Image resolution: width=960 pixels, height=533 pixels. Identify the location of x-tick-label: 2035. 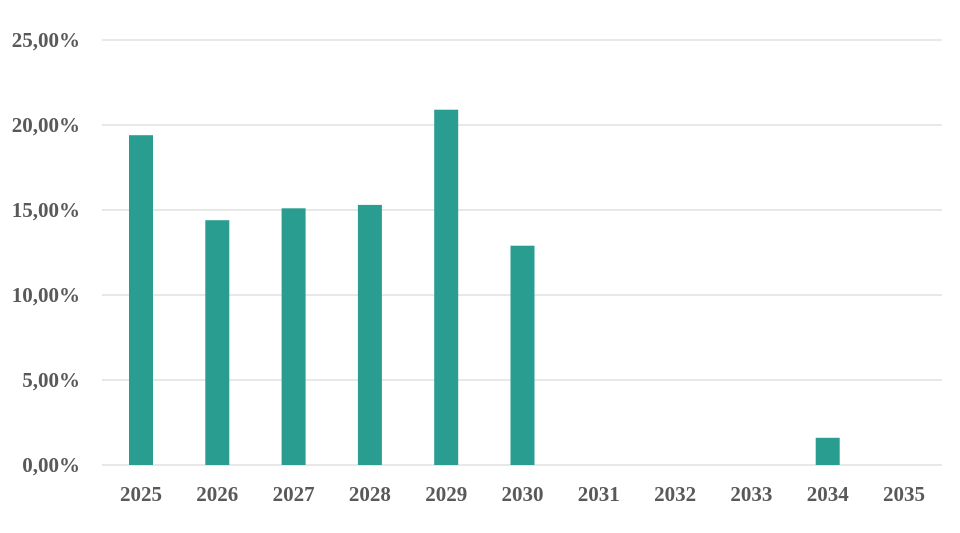
(904, 494).